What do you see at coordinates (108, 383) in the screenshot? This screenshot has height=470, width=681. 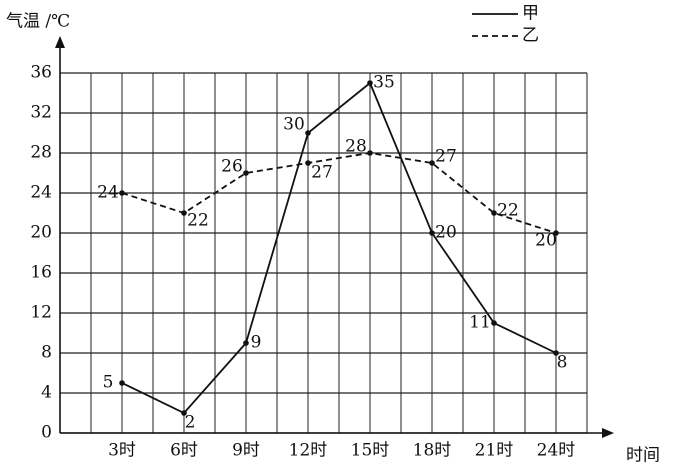 I see `data-label: 5` at bounding box center [108, 383].